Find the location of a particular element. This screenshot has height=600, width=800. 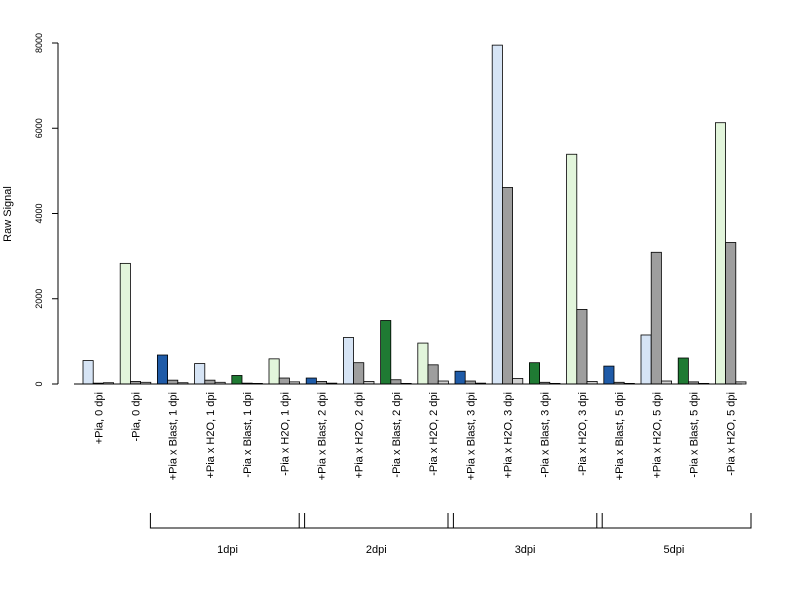

y-tick-label: 0 is located at coordinates (39, 383).